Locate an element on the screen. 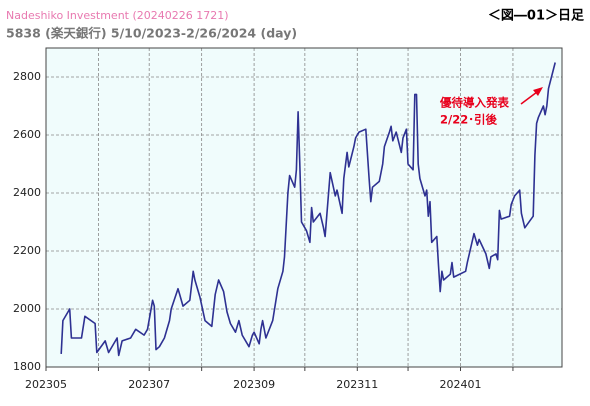 The height and width of the screenshot is (406, 590). y-tick-label: 2200 is located at coordinates (27, 250).